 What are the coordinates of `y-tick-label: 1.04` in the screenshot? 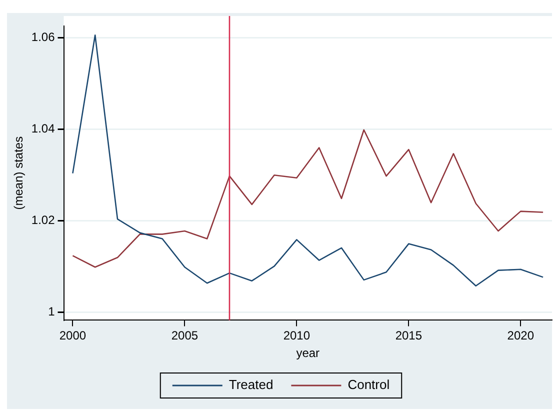 It's located at (43, 129).